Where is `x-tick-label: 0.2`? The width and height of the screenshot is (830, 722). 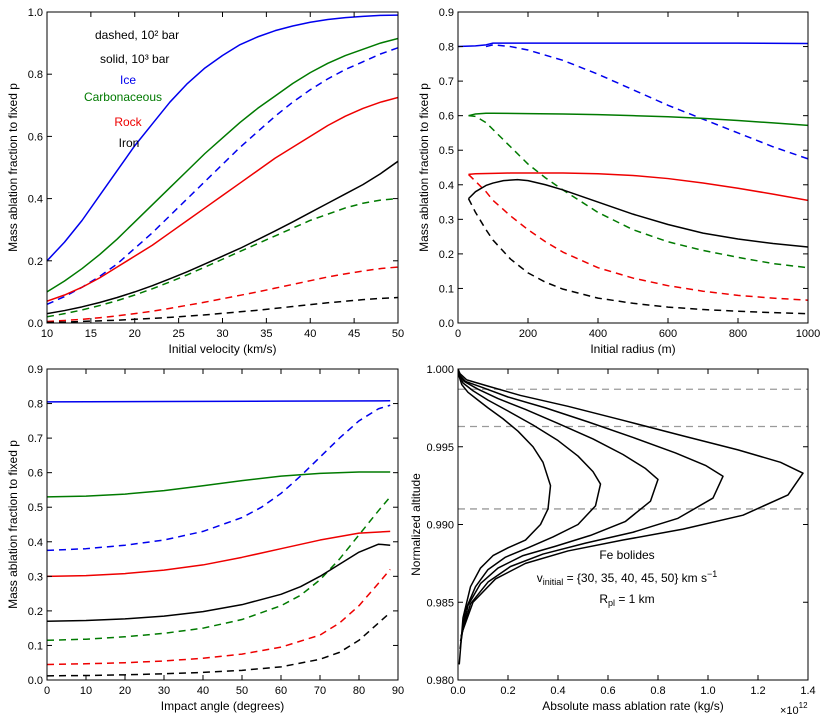
x-tick-label: 0.2 is located at coordinates (507, 691).